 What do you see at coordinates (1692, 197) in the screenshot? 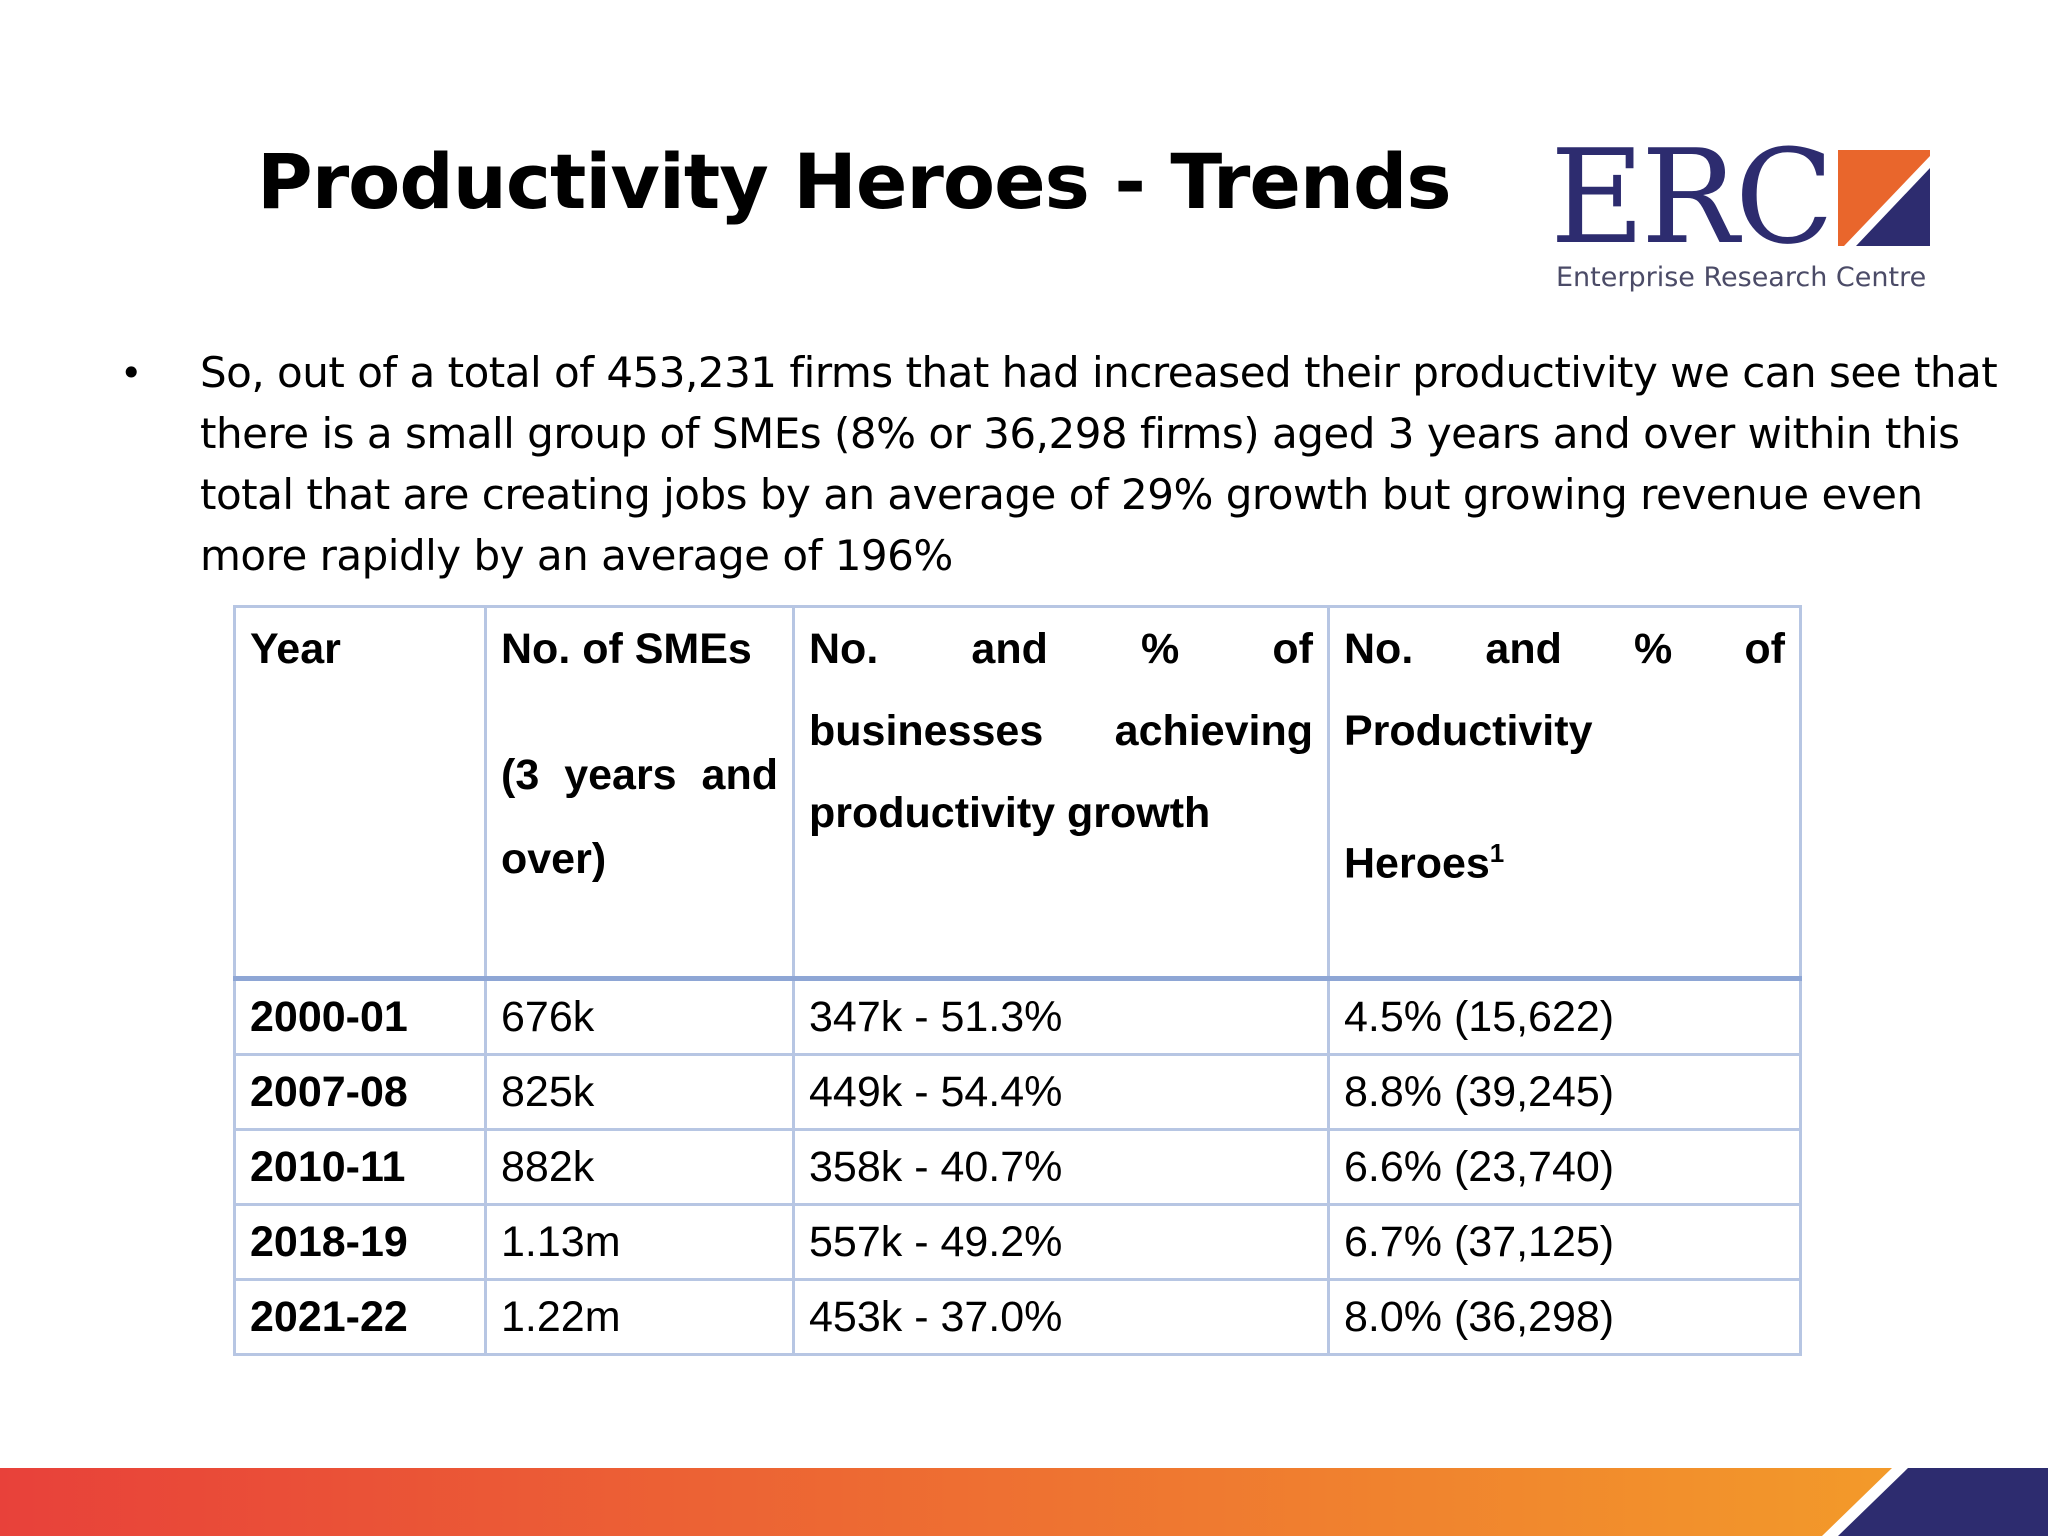
I see `logo-wordmark: ERC` at bounding box center [1692, 197].